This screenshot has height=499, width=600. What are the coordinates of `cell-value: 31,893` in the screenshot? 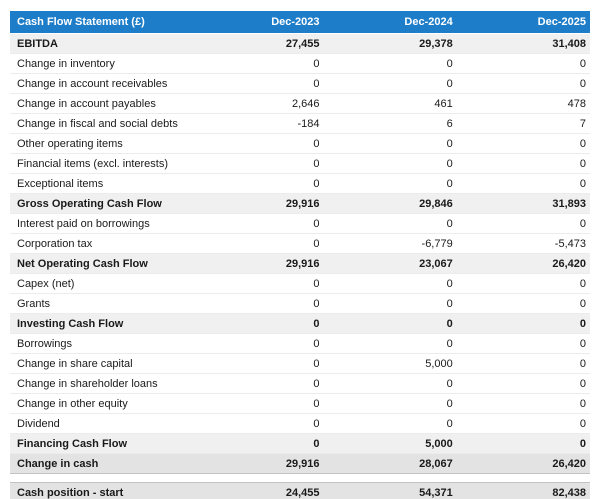 It's located at (523, 204).